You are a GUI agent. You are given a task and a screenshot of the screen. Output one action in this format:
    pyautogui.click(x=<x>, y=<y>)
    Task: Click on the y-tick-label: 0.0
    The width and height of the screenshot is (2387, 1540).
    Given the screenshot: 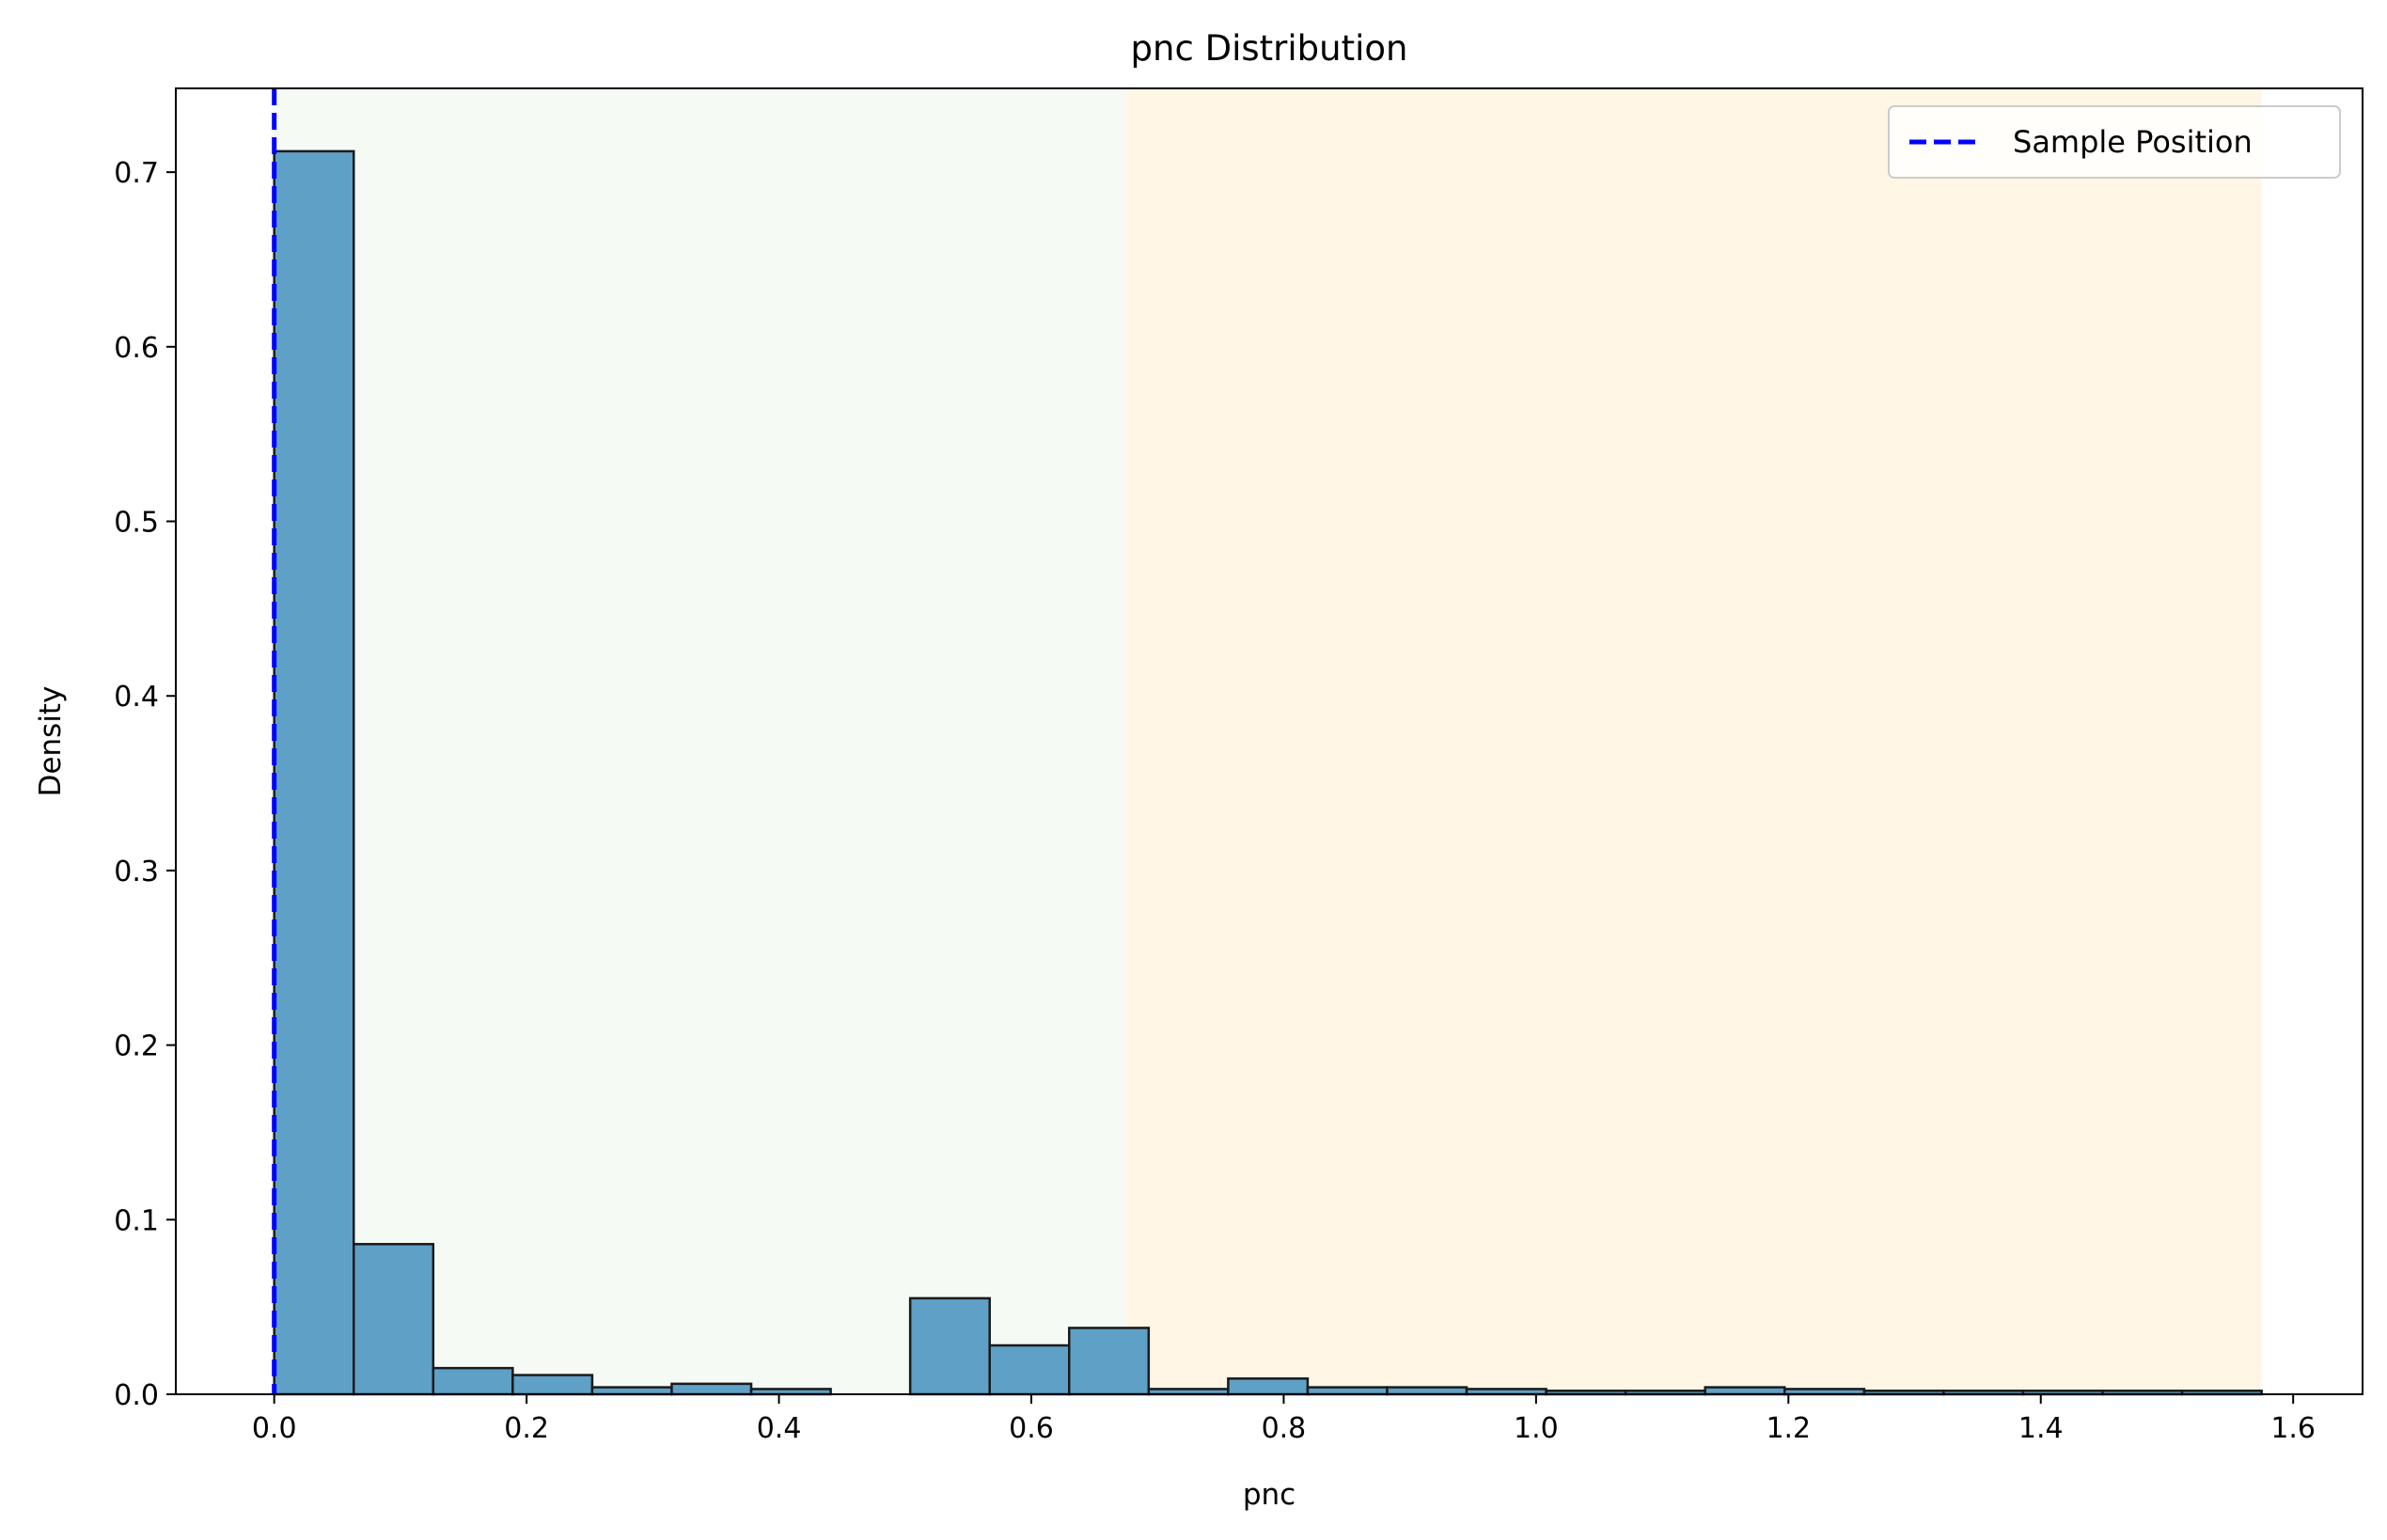 What is the action you would take?
    pyautogui.click(x=136, y=1396)
    